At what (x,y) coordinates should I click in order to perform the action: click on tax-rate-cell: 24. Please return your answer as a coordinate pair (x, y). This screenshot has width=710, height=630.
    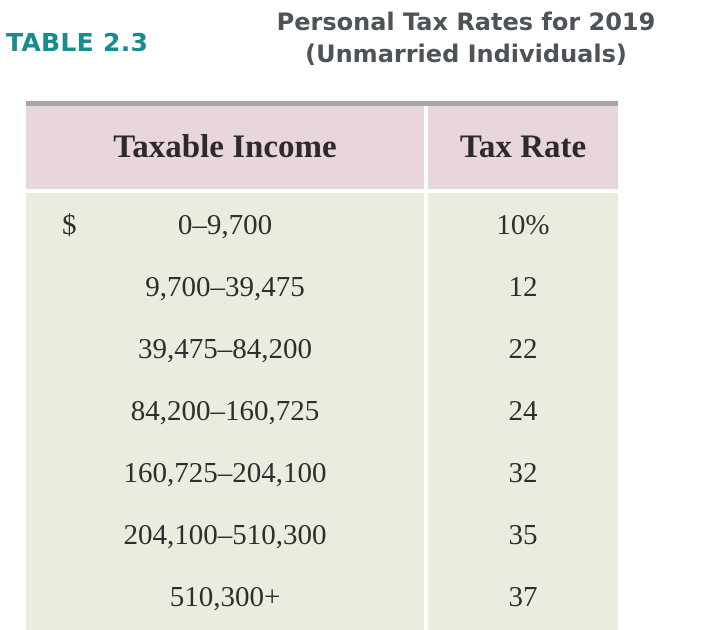
    Looking at the image, I should click on (523, 411).